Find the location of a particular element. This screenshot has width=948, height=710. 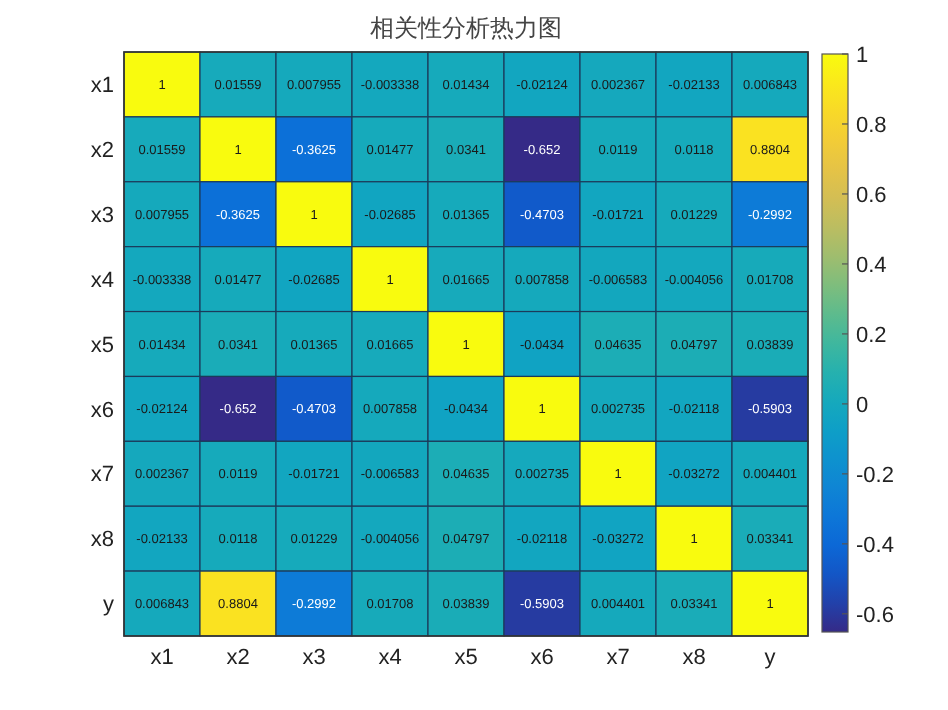

color-bar-label: -0.6 is located at coordinates (875, 615).